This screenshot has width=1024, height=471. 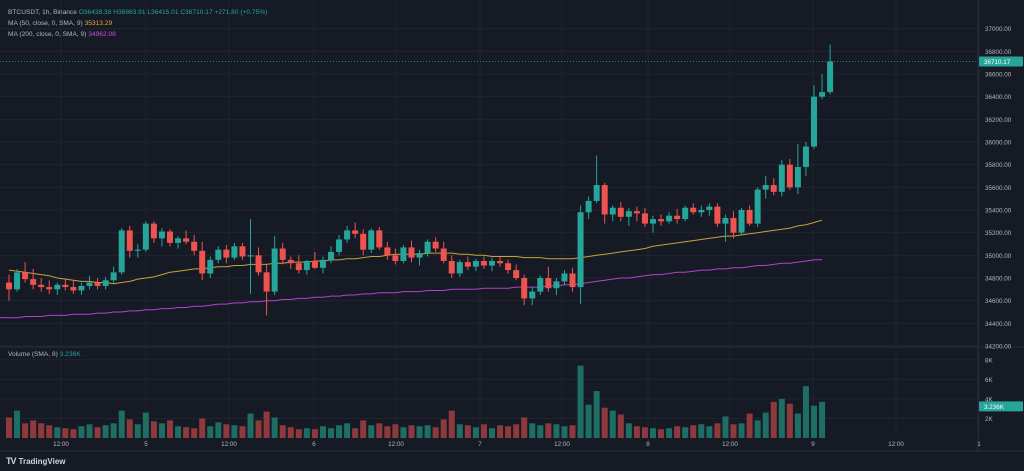 What do you see at coordinates (44, 354) in the screenshot?
I see `volume-legend: Volume (SMA, 8) 3.236K` at bounding box center [44, 354].